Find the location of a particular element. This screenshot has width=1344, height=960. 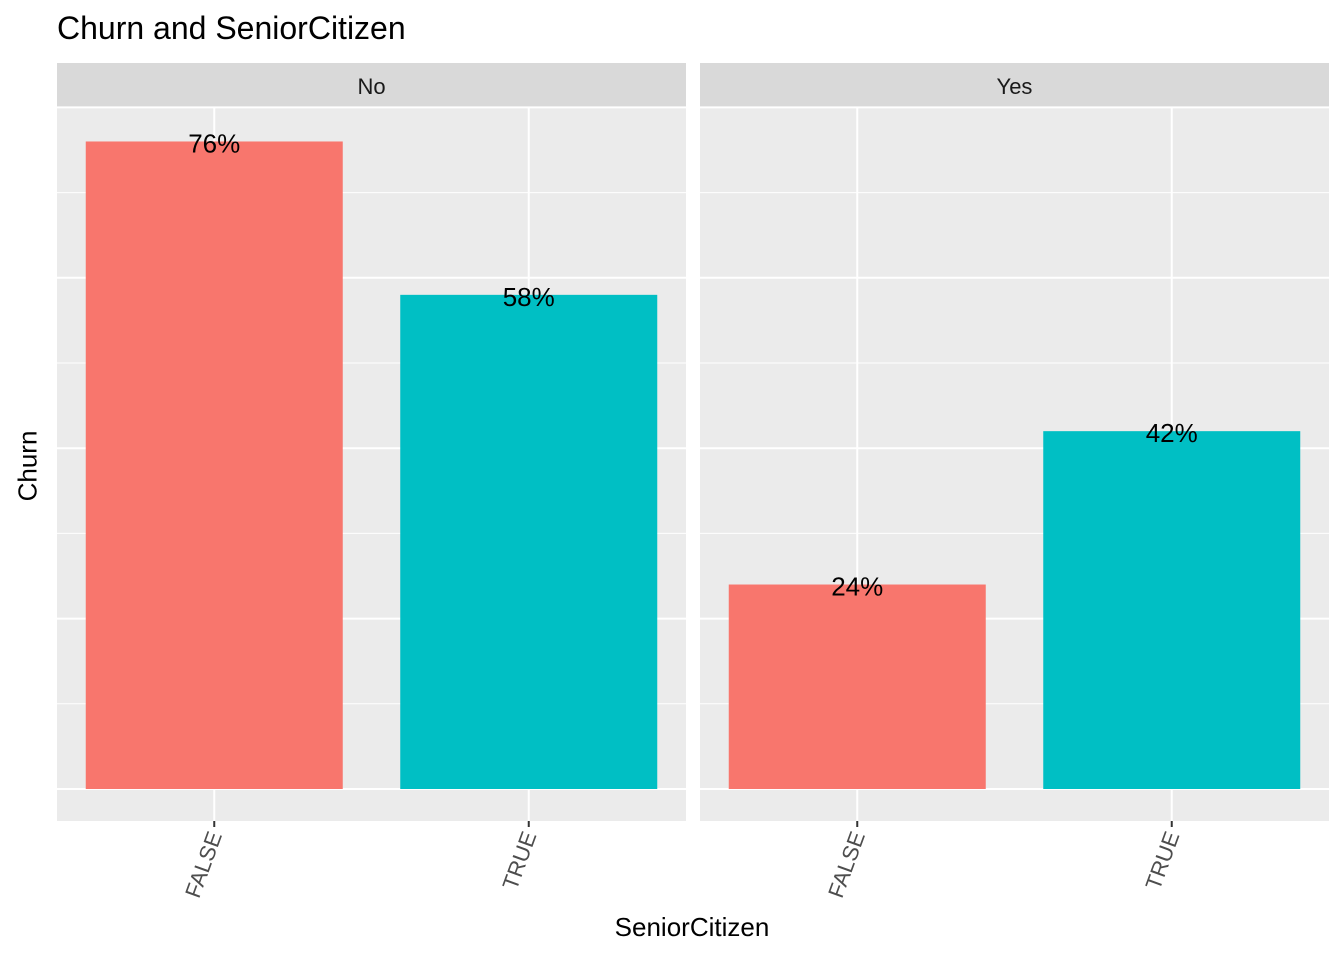

facet-strip-label: No is located at coordinates (371, 86).